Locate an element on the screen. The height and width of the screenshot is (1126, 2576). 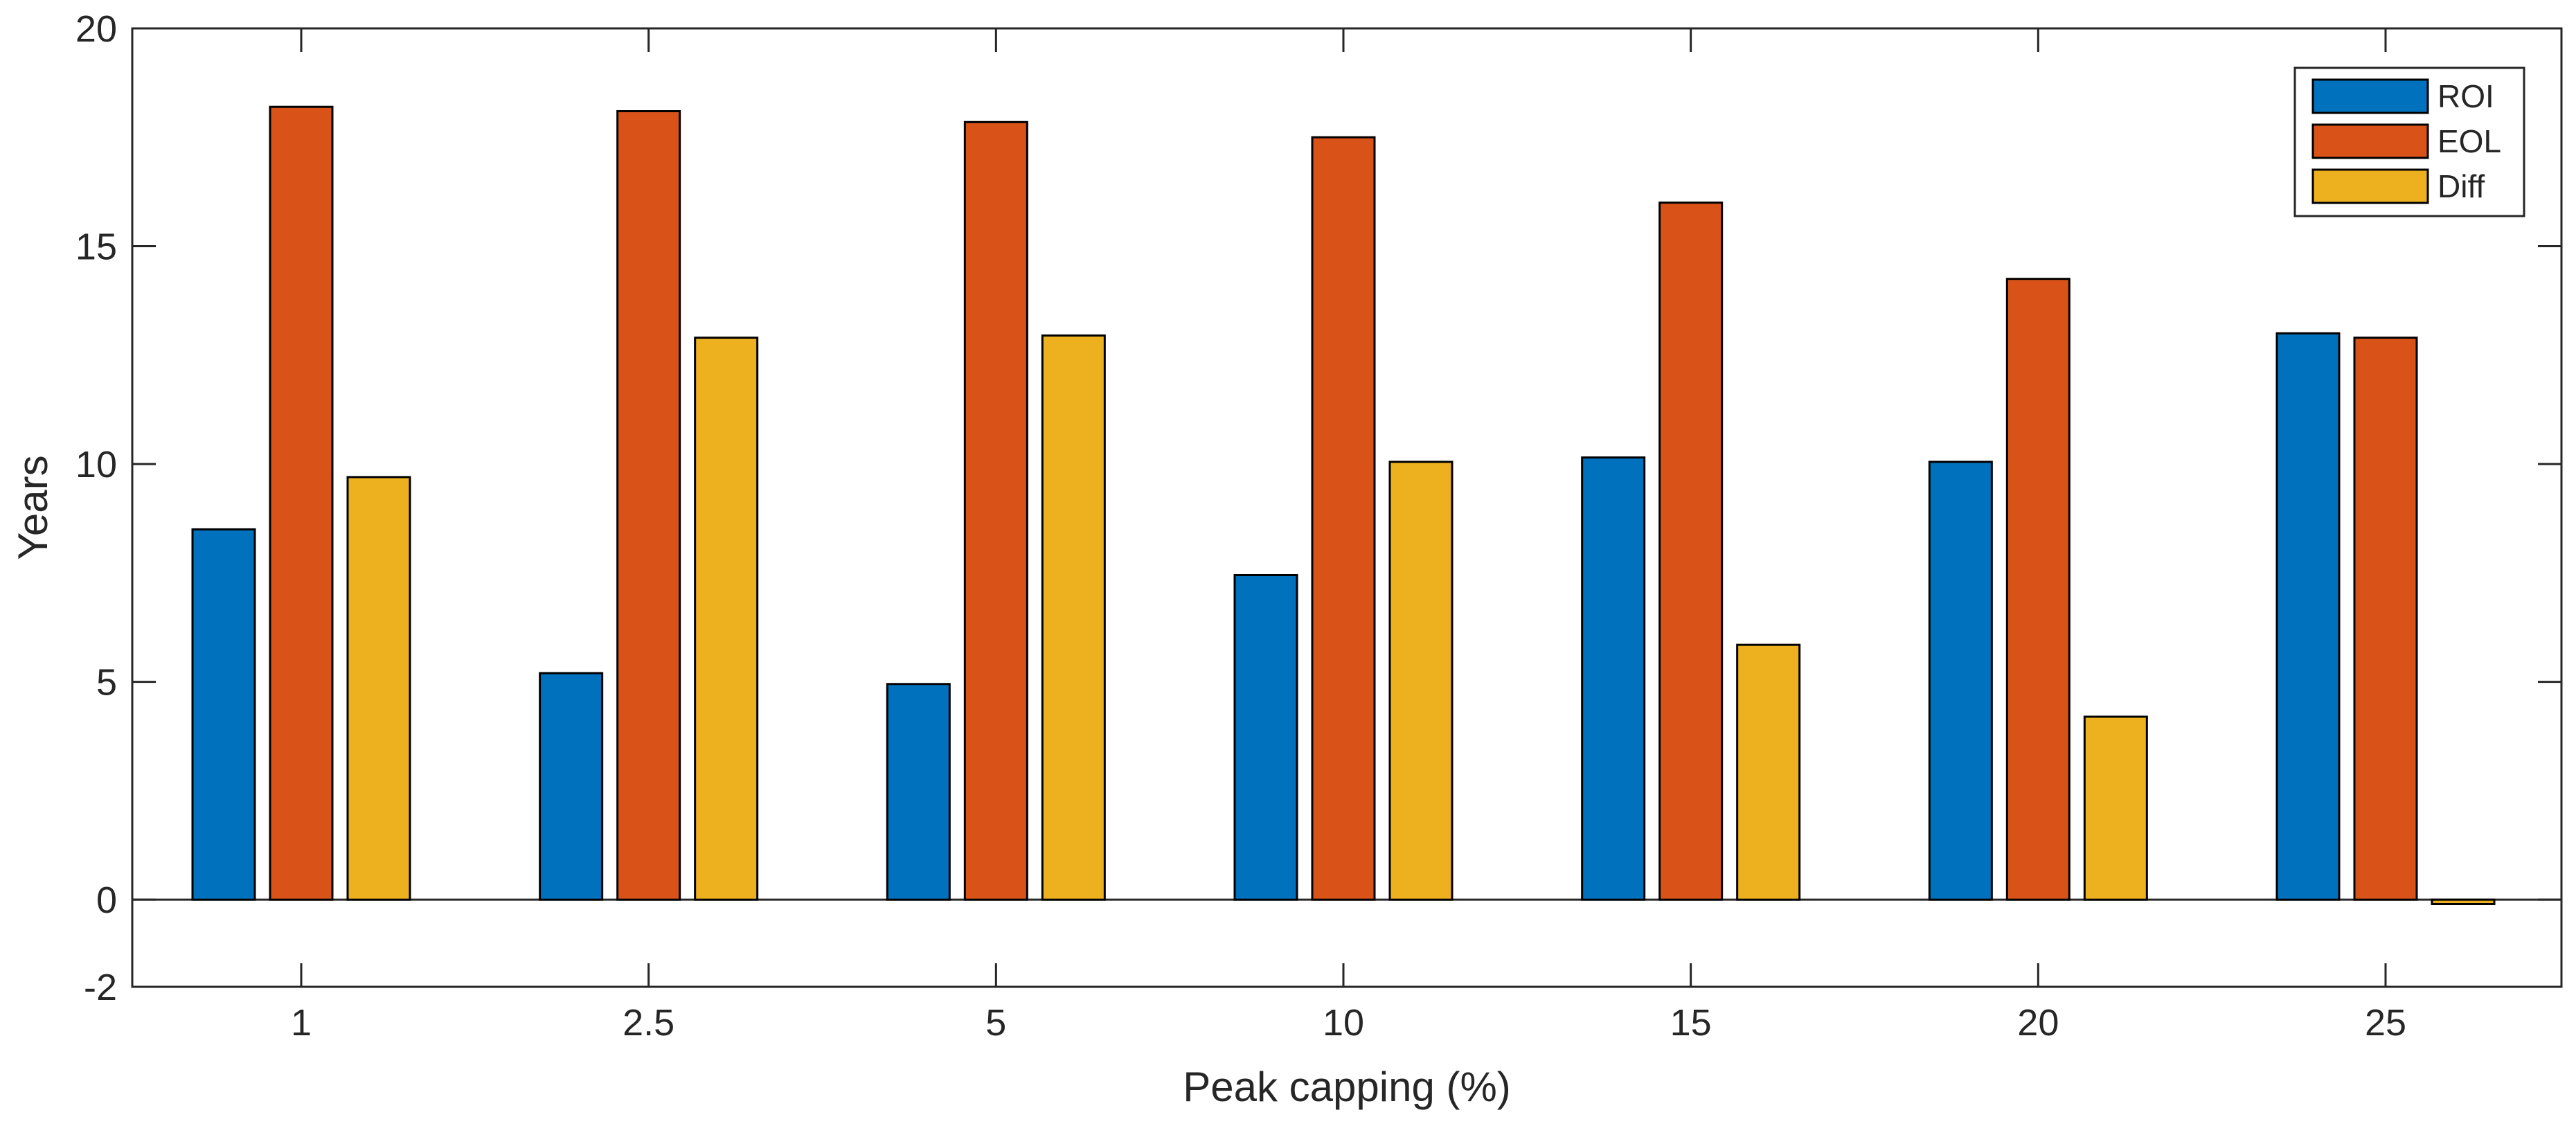
legend-swatch-roi is located at coordinates (2370, 96).